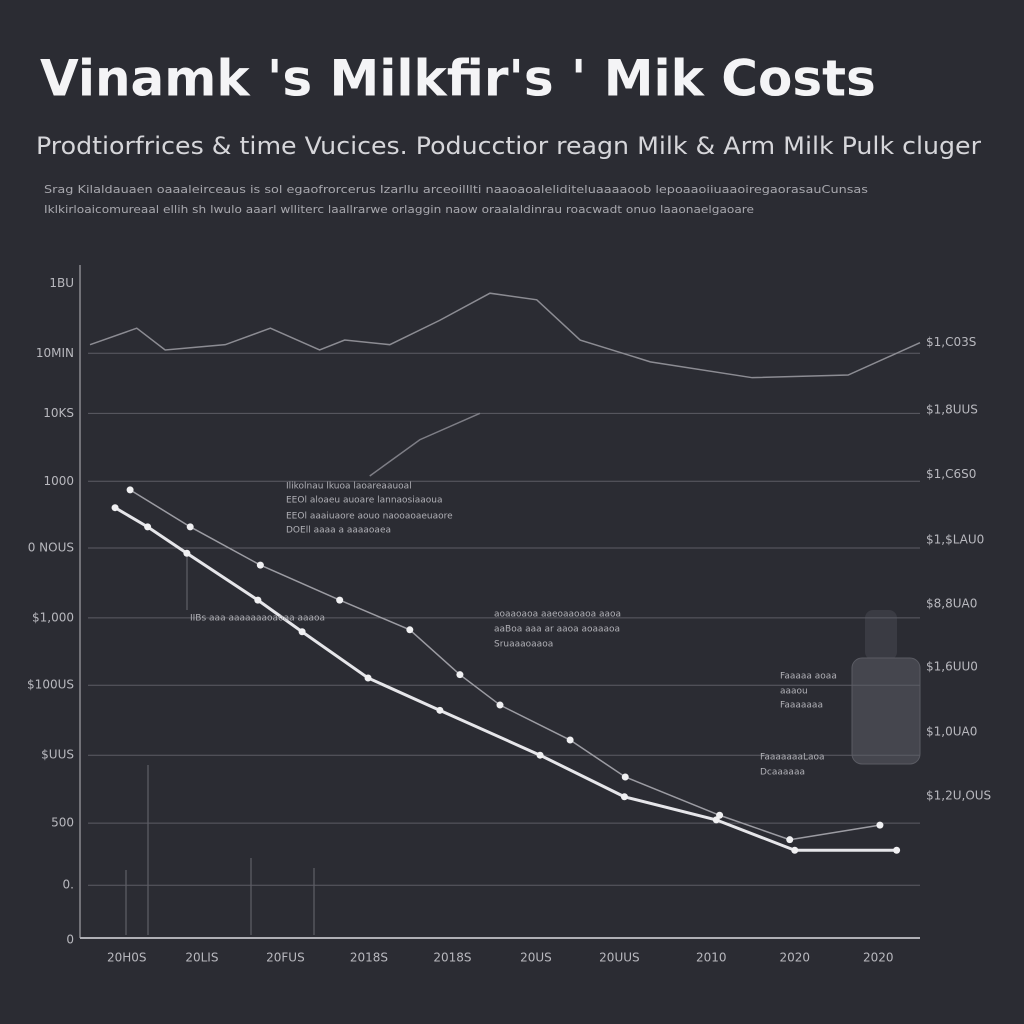 Image resolution: width=1024 pixels, height=1024 pixels. Describe the element at coordinates (886, 687) in the screenshot. I see `bottle-icon` at that location.